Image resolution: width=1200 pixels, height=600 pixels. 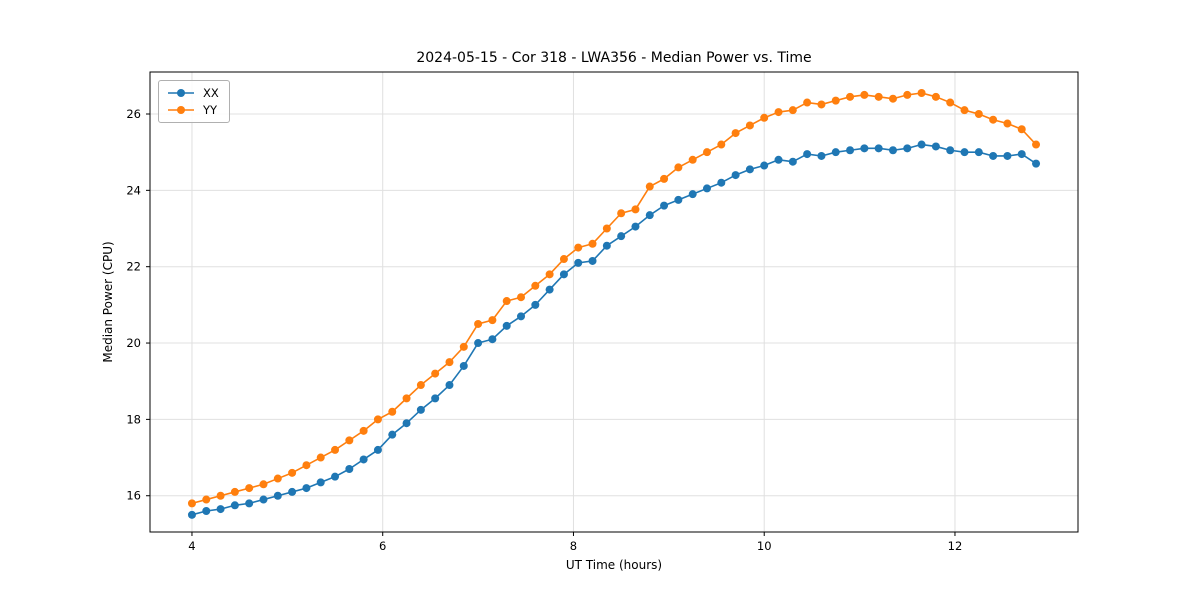 I want to click on legend: XX YY, so click(x=194, y=101).